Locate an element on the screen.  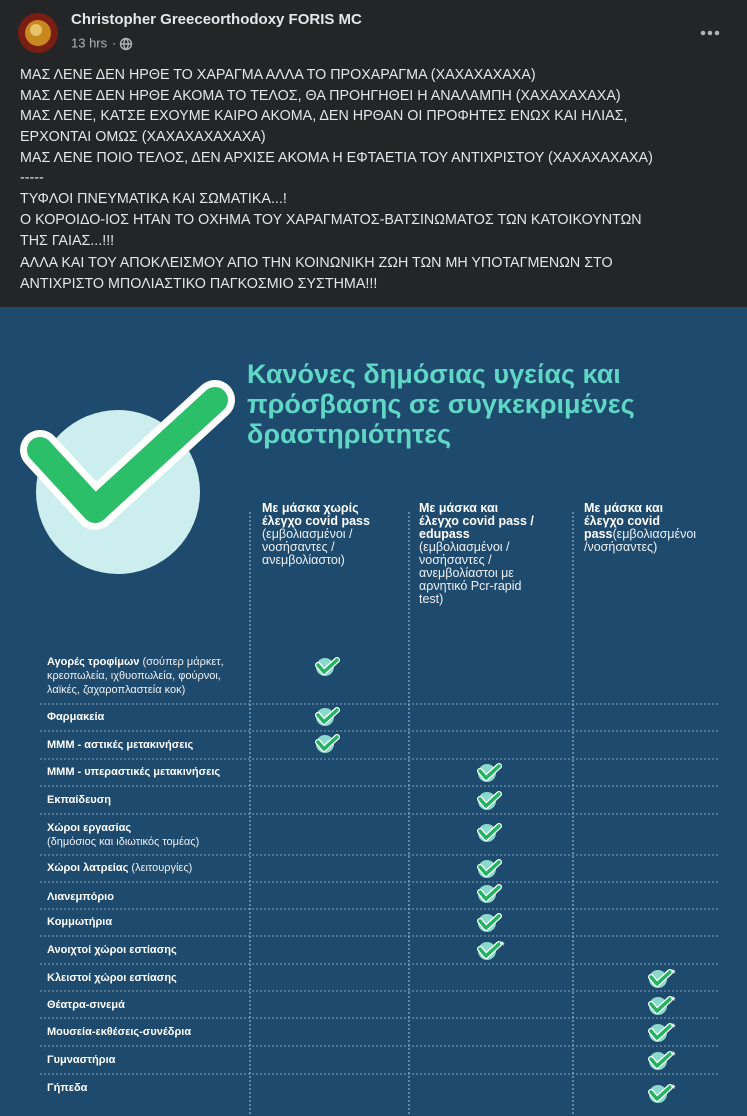
author-name: Christopher Greeceorthodoxy FORIS MC is located at coordinates (216, 19).